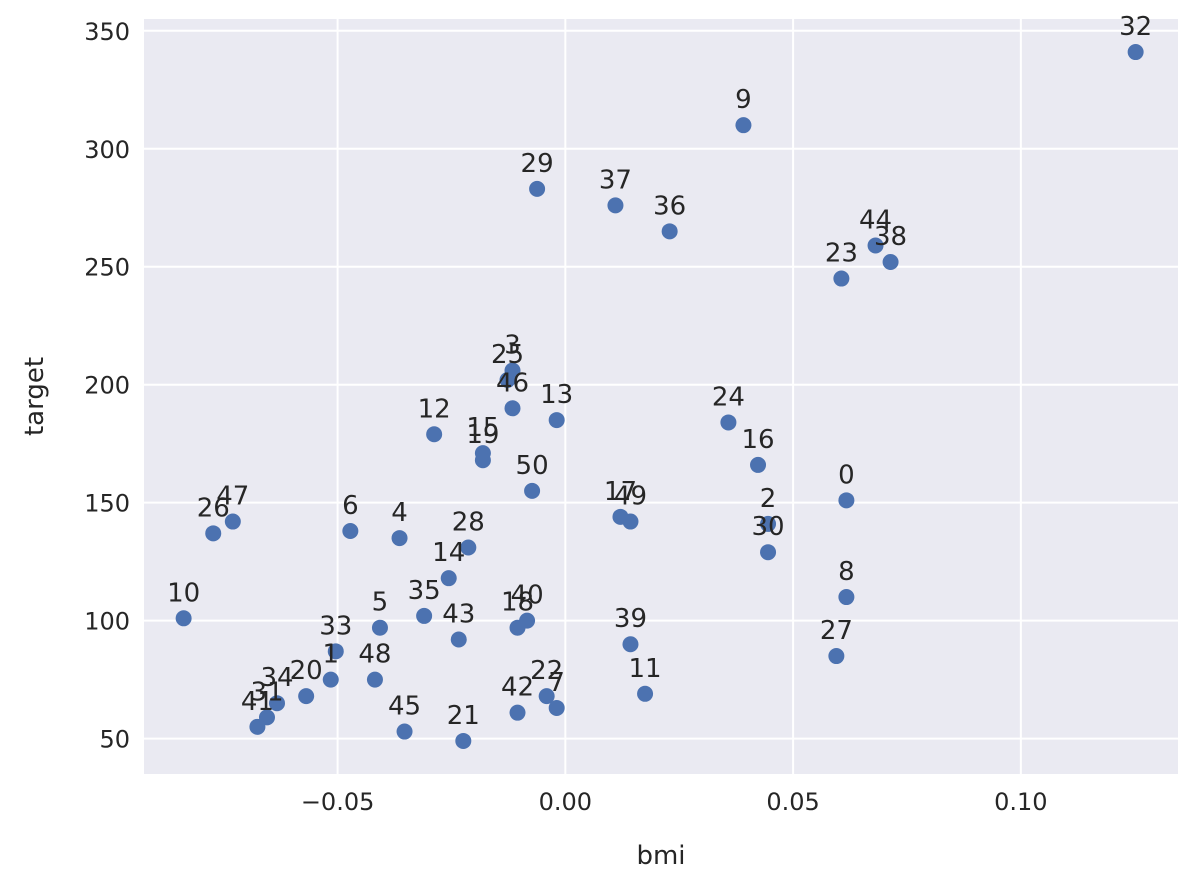  I want to click on point-label: 17, so click(620, 492).